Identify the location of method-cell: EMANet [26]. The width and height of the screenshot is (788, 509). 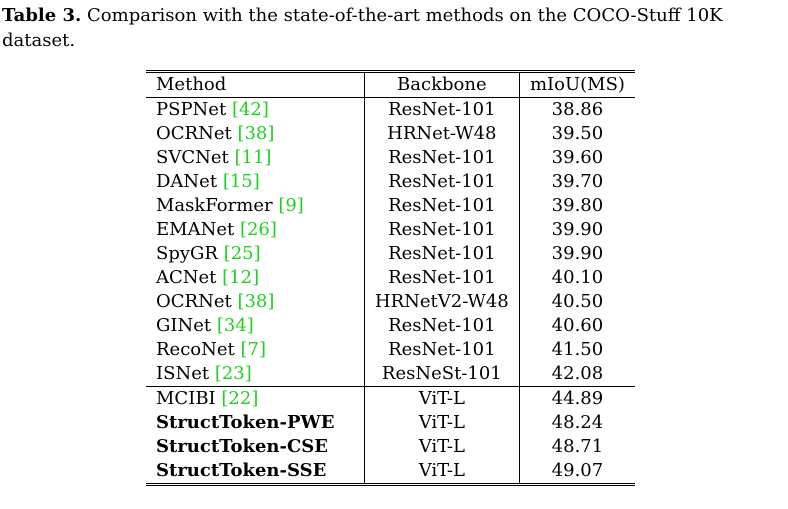
(255, 230).